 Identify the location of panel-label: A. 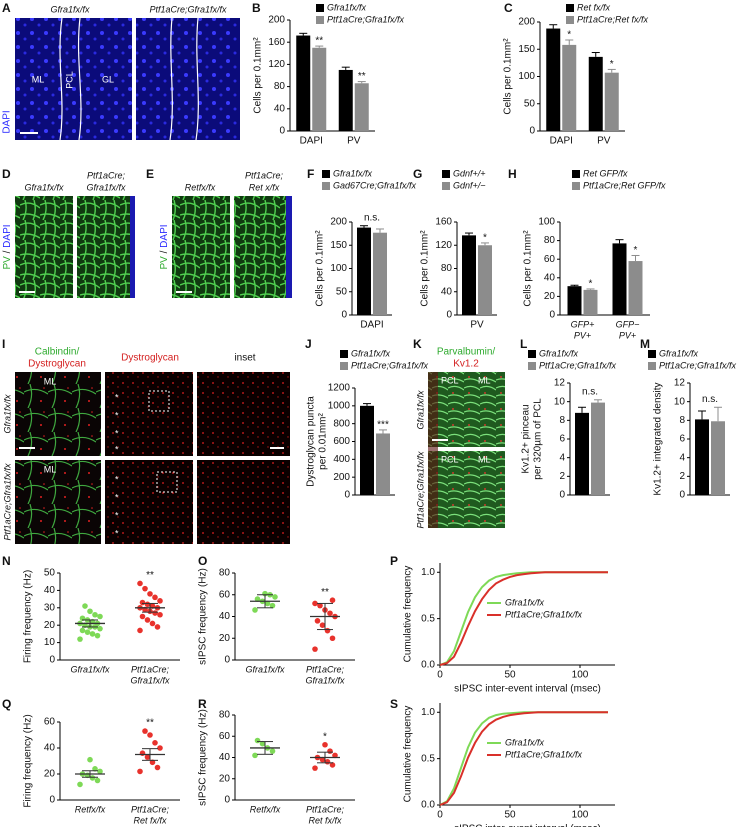
(6, 8).